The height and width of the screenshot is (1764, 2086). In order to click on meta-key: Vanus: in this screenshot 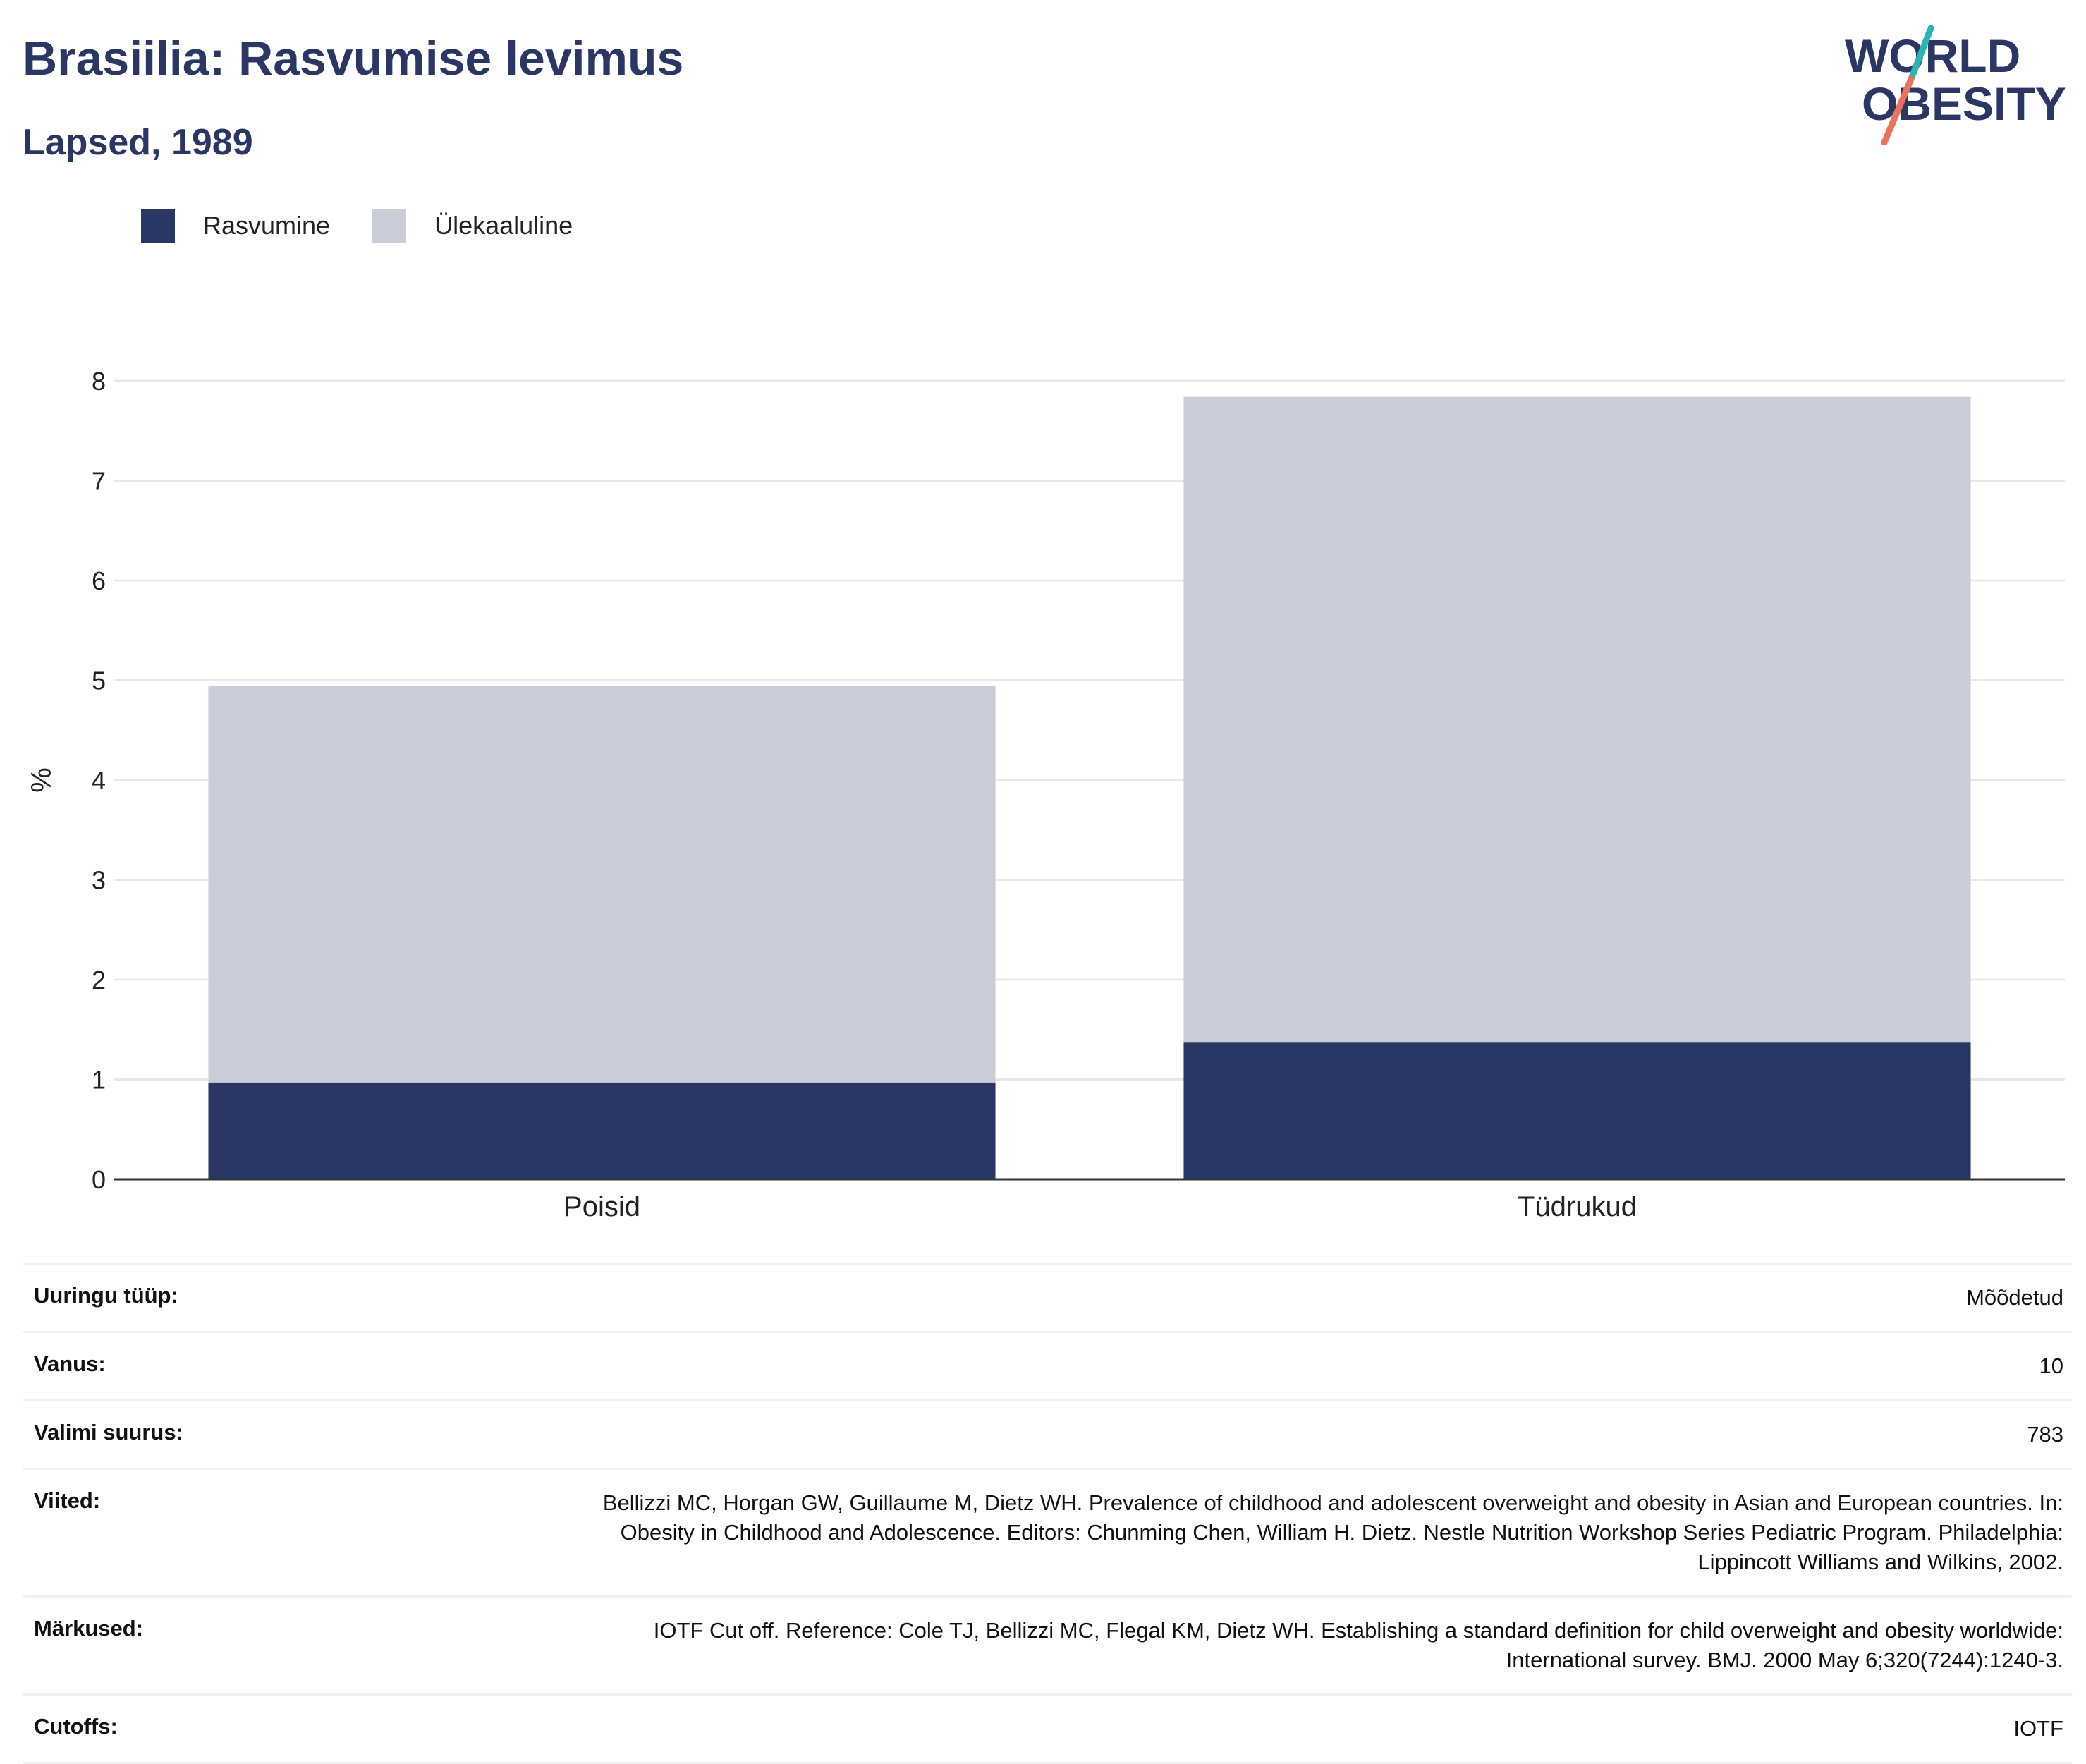, I will do `click(70, 1363)`.